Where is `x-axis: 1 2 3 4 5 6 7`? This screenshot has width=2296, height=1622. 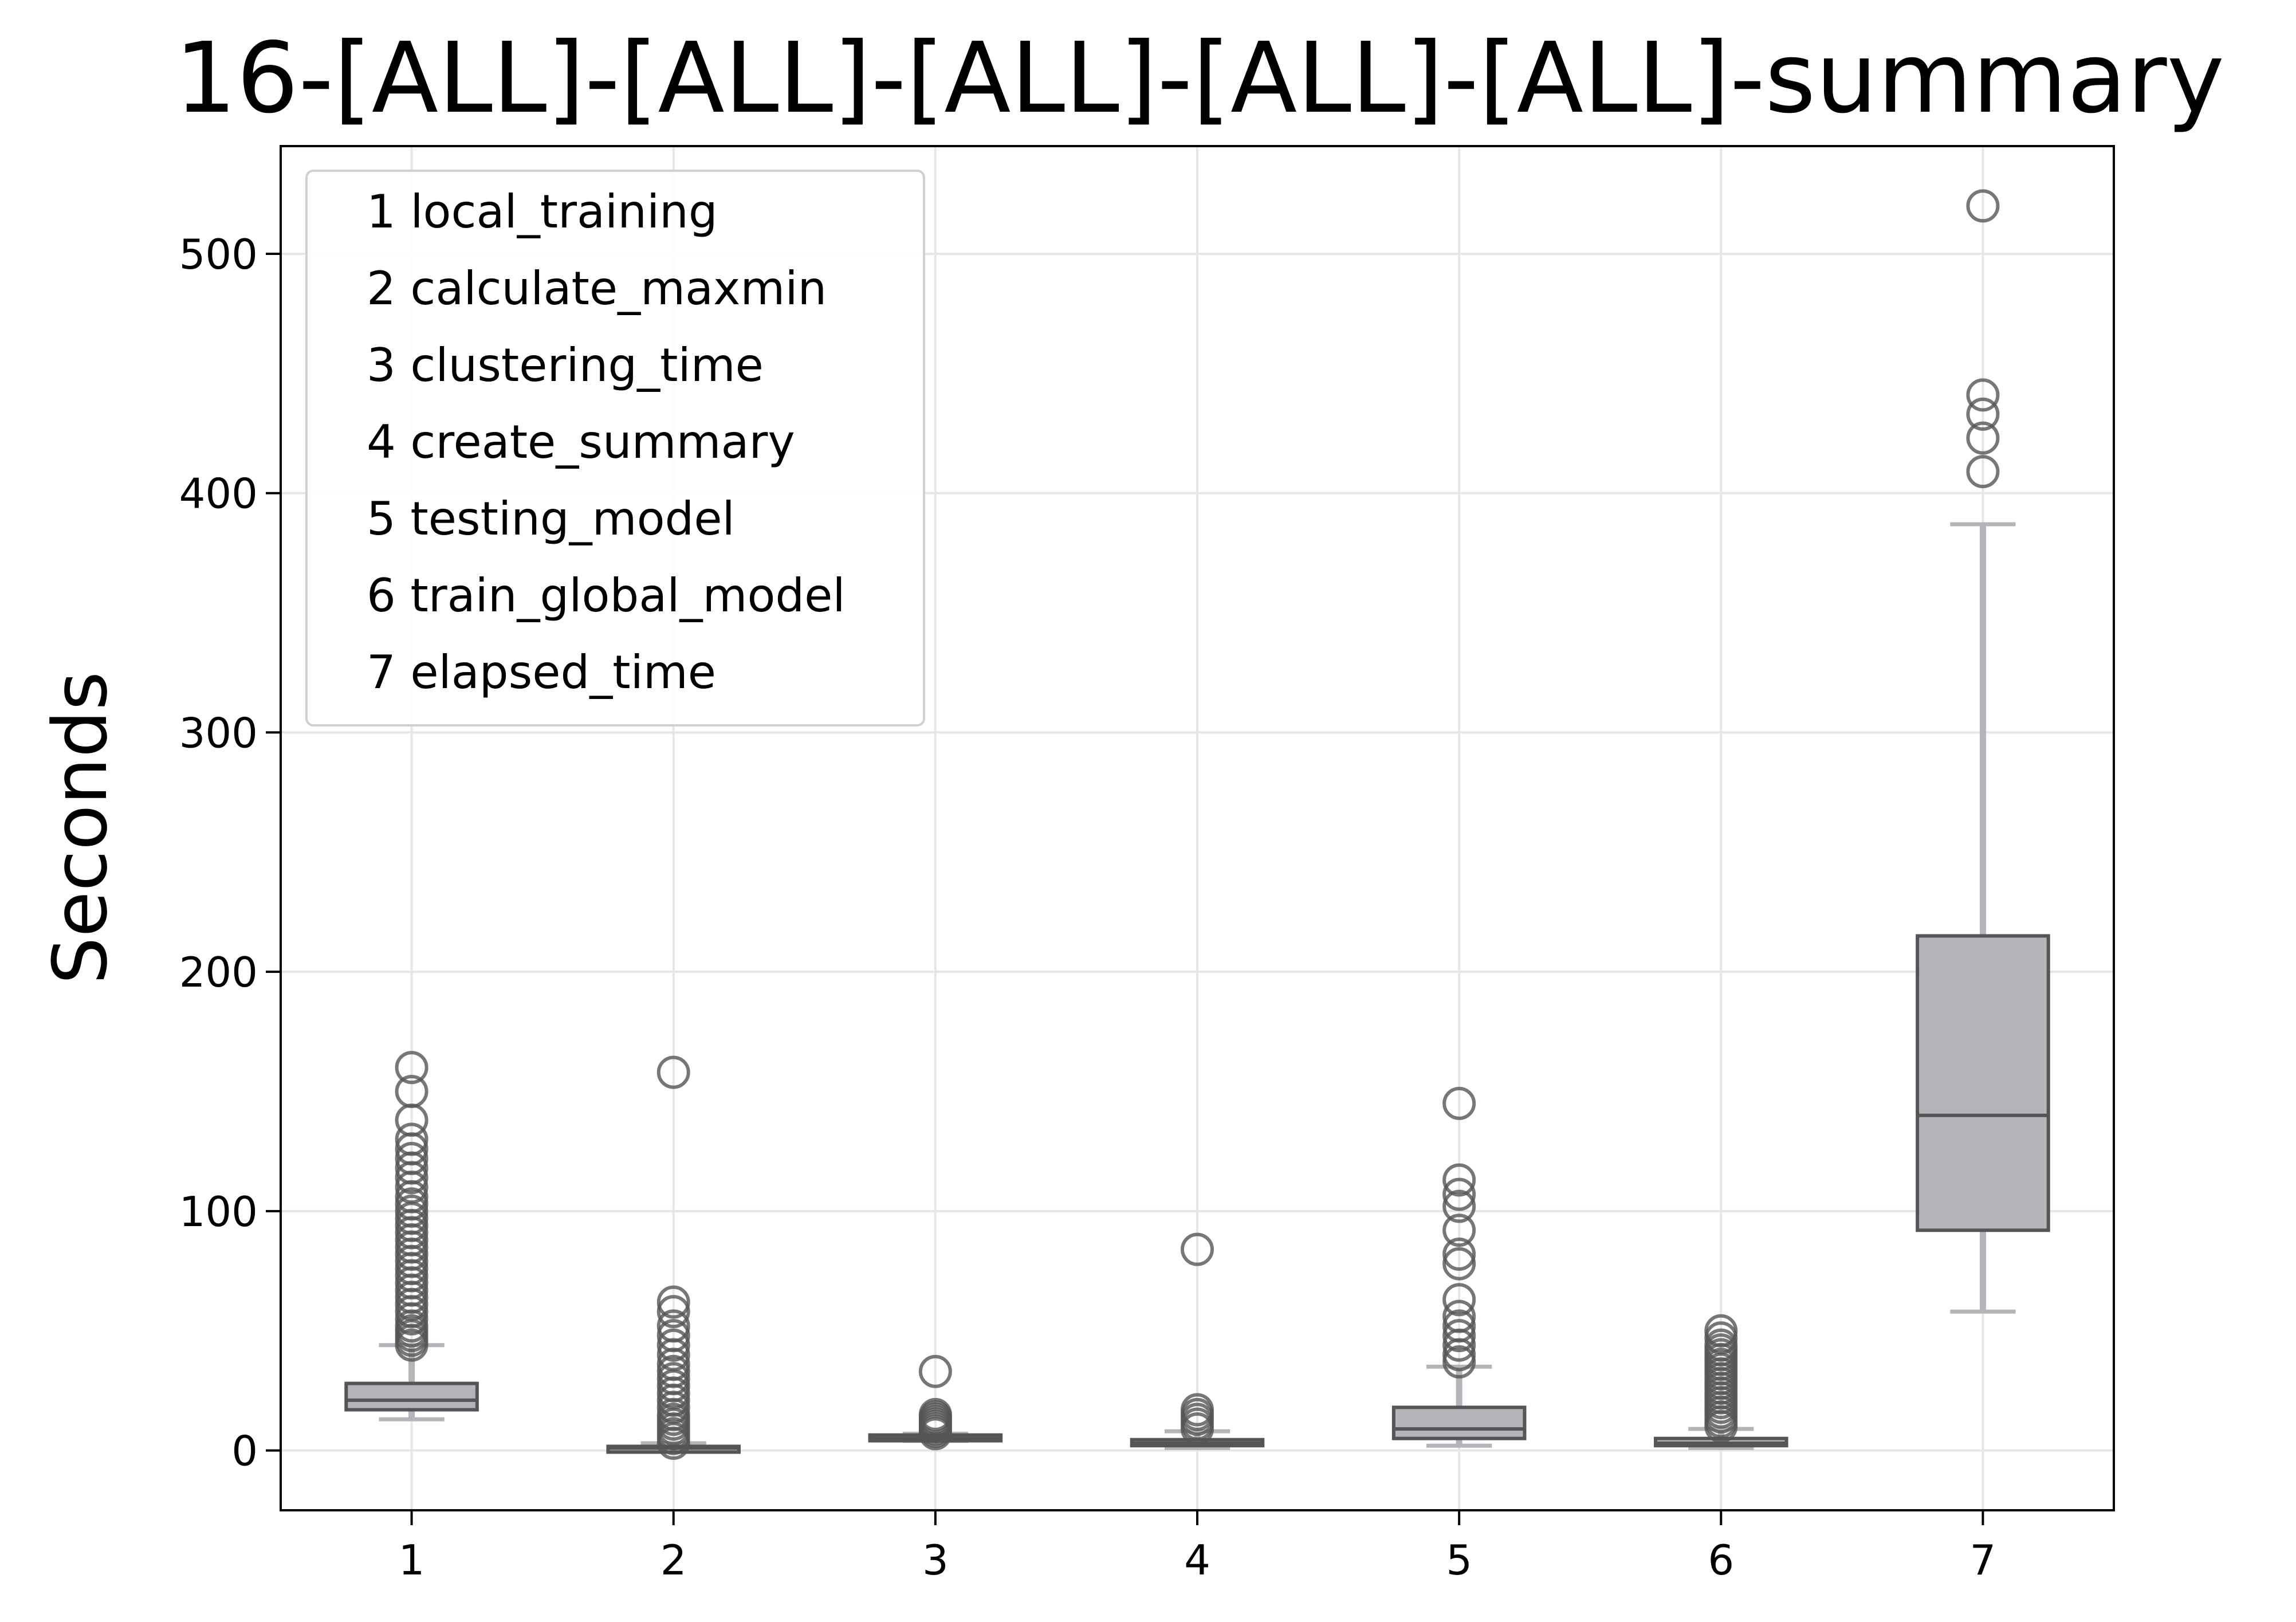
x-axis: 1 2 3 4 5 6 7 is located at coordinates (1197, 1547).